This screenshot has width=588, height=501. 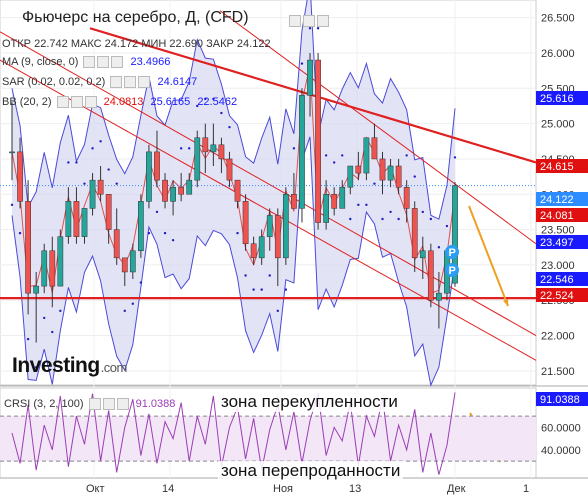 What do you see at coordinates (557, 200) in the screenshot?
I see `price-label-text: 24.122` at bounding box center [557, 200].